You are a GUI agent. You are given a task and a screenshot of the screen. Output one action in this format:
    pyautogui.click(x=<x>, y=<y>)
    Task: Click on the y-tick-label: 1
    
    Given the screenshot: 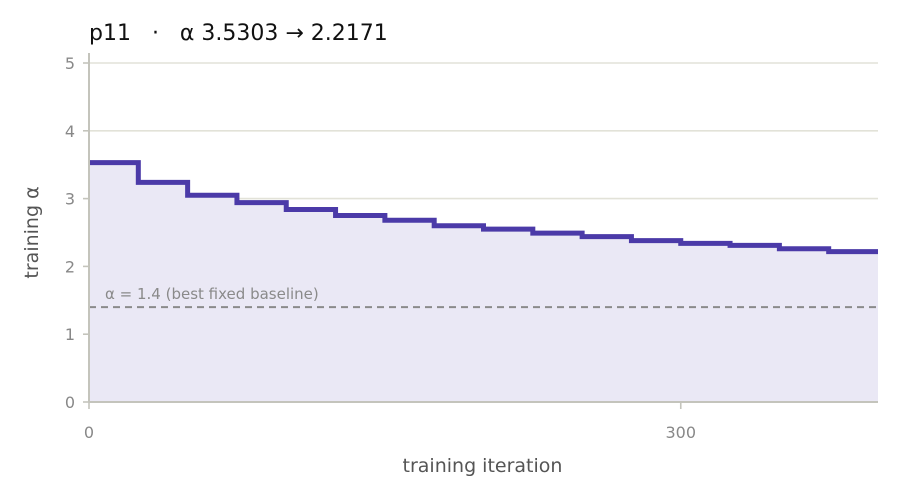 What is the action you would take?
    pyautogui.click(x=70, y=334)
    